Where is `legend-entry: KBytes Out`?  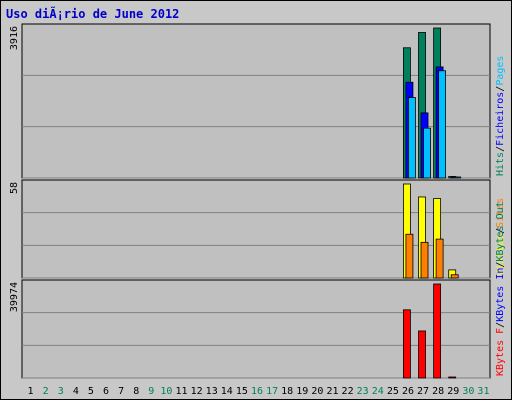
legend-entry: KBytes Out is located at coordinates (500, 231).